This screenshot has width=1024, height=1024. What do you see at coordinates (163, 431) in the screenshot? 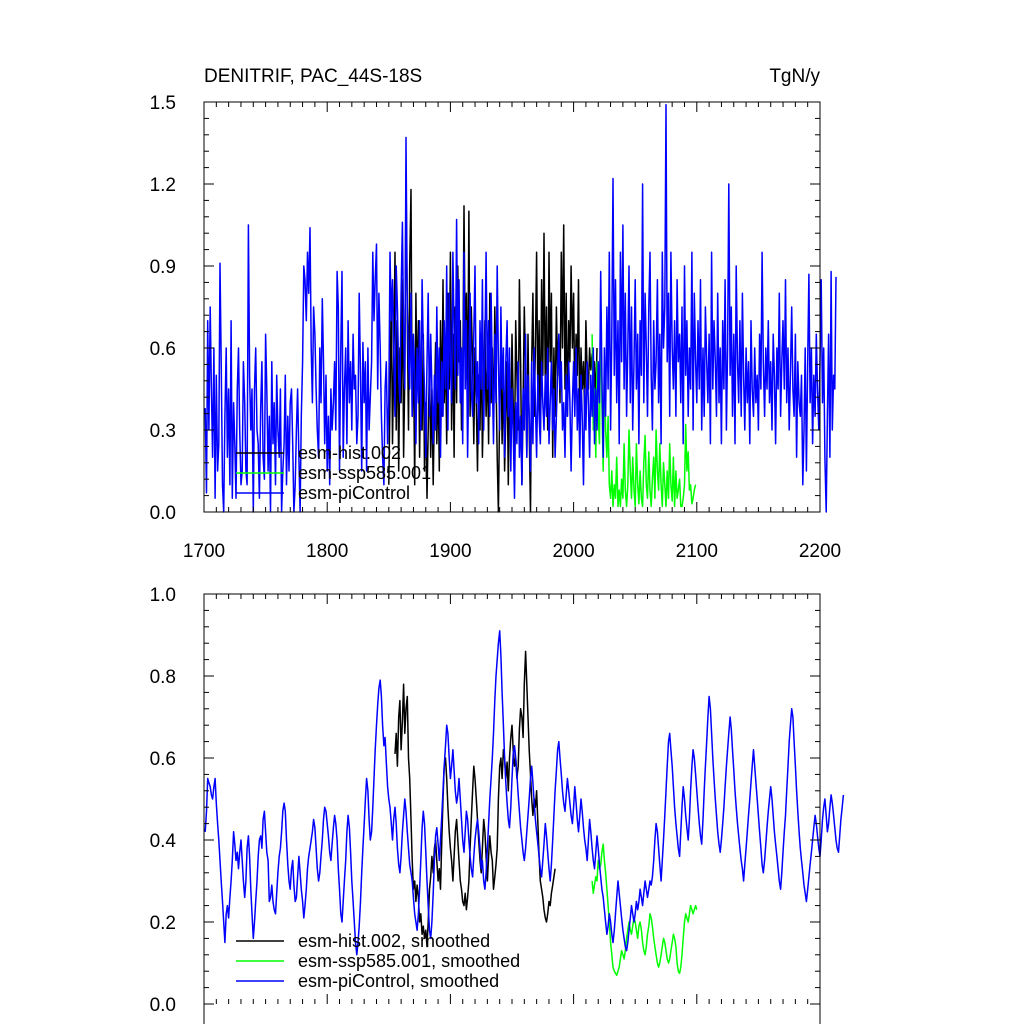
I see `y-tick-label-top: 0.3` at bounding box center [163, 431].